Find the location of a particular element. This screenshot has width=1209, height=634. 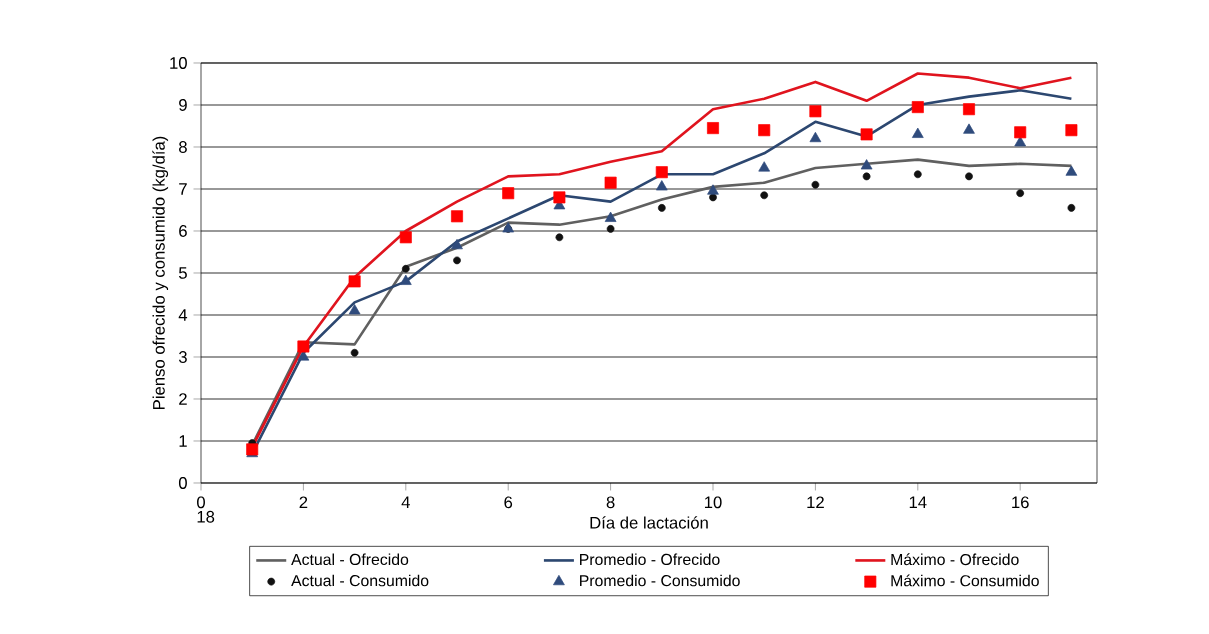

x-tick-label: 6 is located at coordinates (508, 502).